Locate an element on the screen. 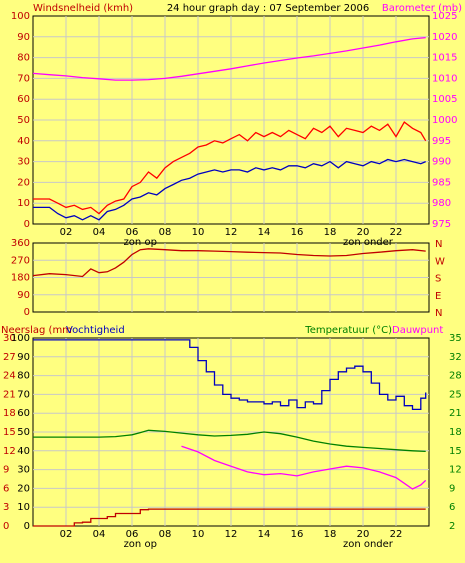 Image resolution: width=465 pixels, height=563 pixels. wind-axis-tick: 40 is located at coordinates (23, 141).